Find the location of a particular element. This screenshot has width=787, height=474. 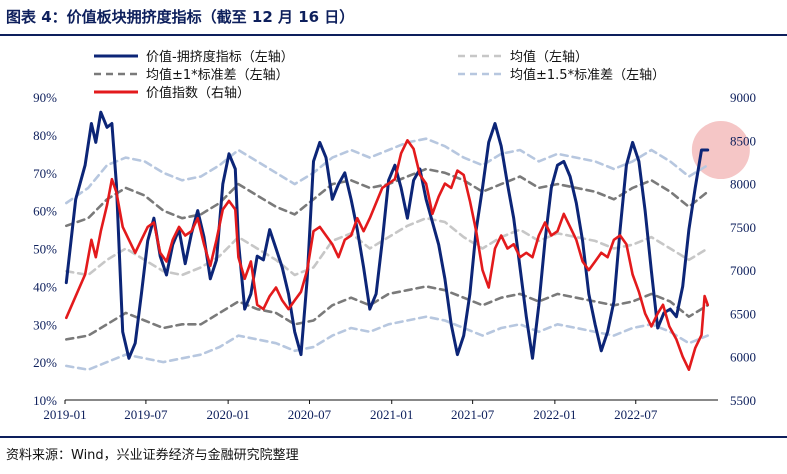

x-tick-label: 2019-01 is located at coordinates (64, 414).